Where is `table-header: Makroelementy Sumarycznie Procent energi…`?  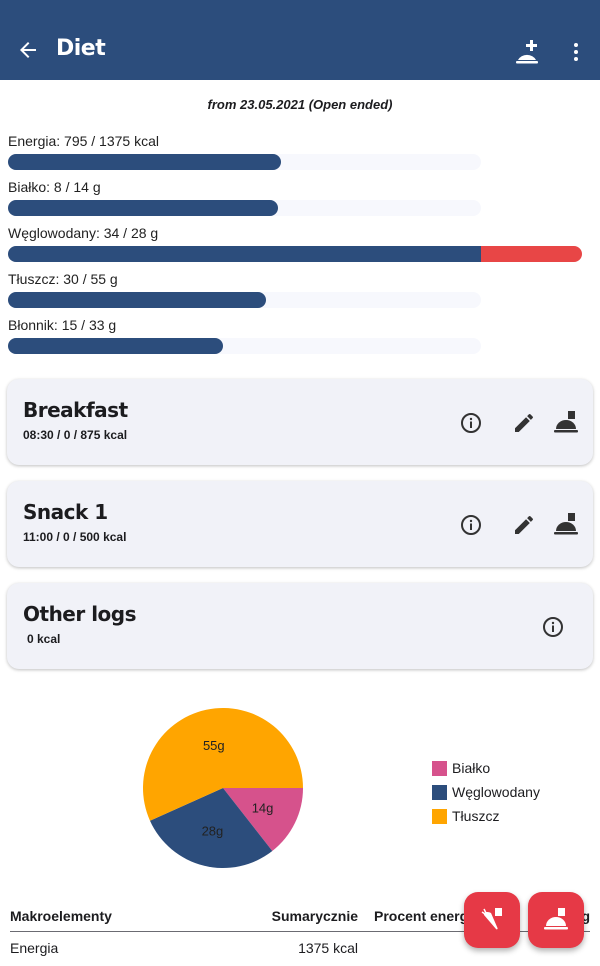 table-header: Makroelementy Sumarycznie Procent energi… is located at coordinates (300, 918).